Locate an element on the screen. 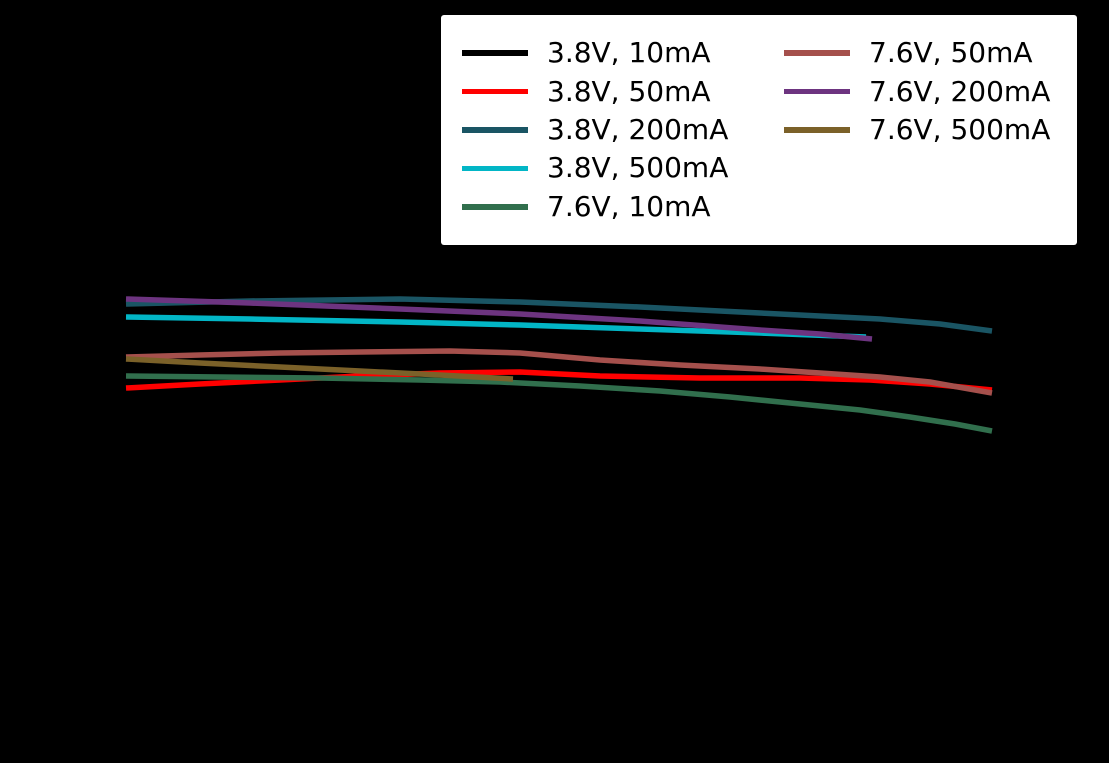 The image size is (1109, 763). series-line-7-6v-10ma is located at coordinates (559, 403).